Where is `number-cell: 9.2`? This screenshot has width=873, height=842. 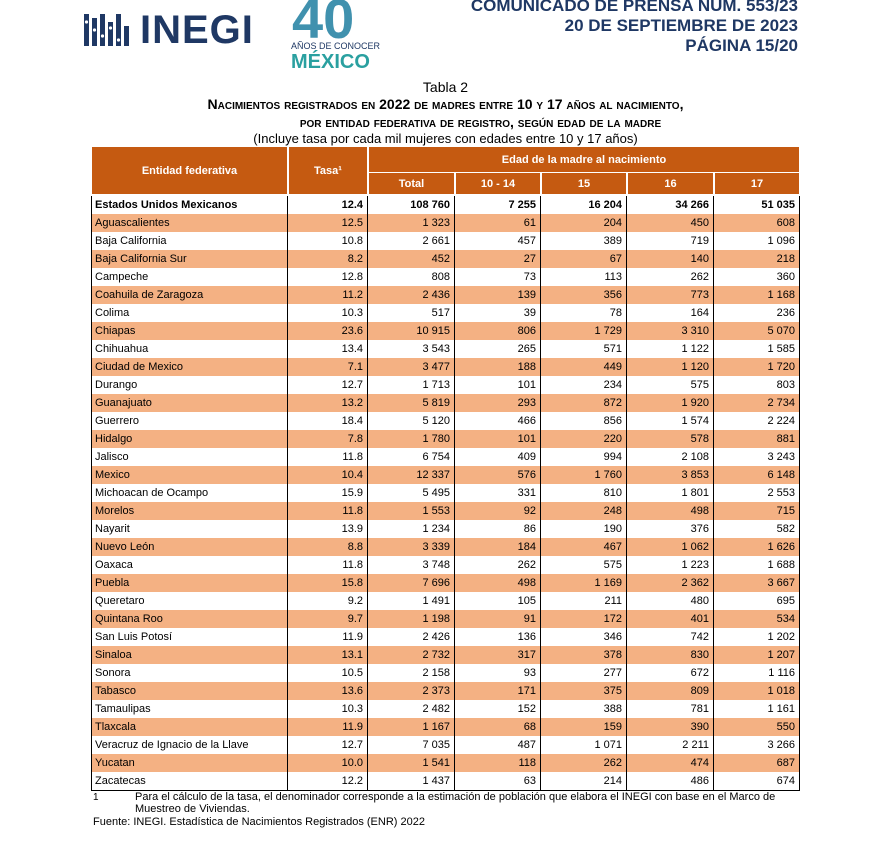
number-cell: 9.2 is located at coordinates (328, 601).